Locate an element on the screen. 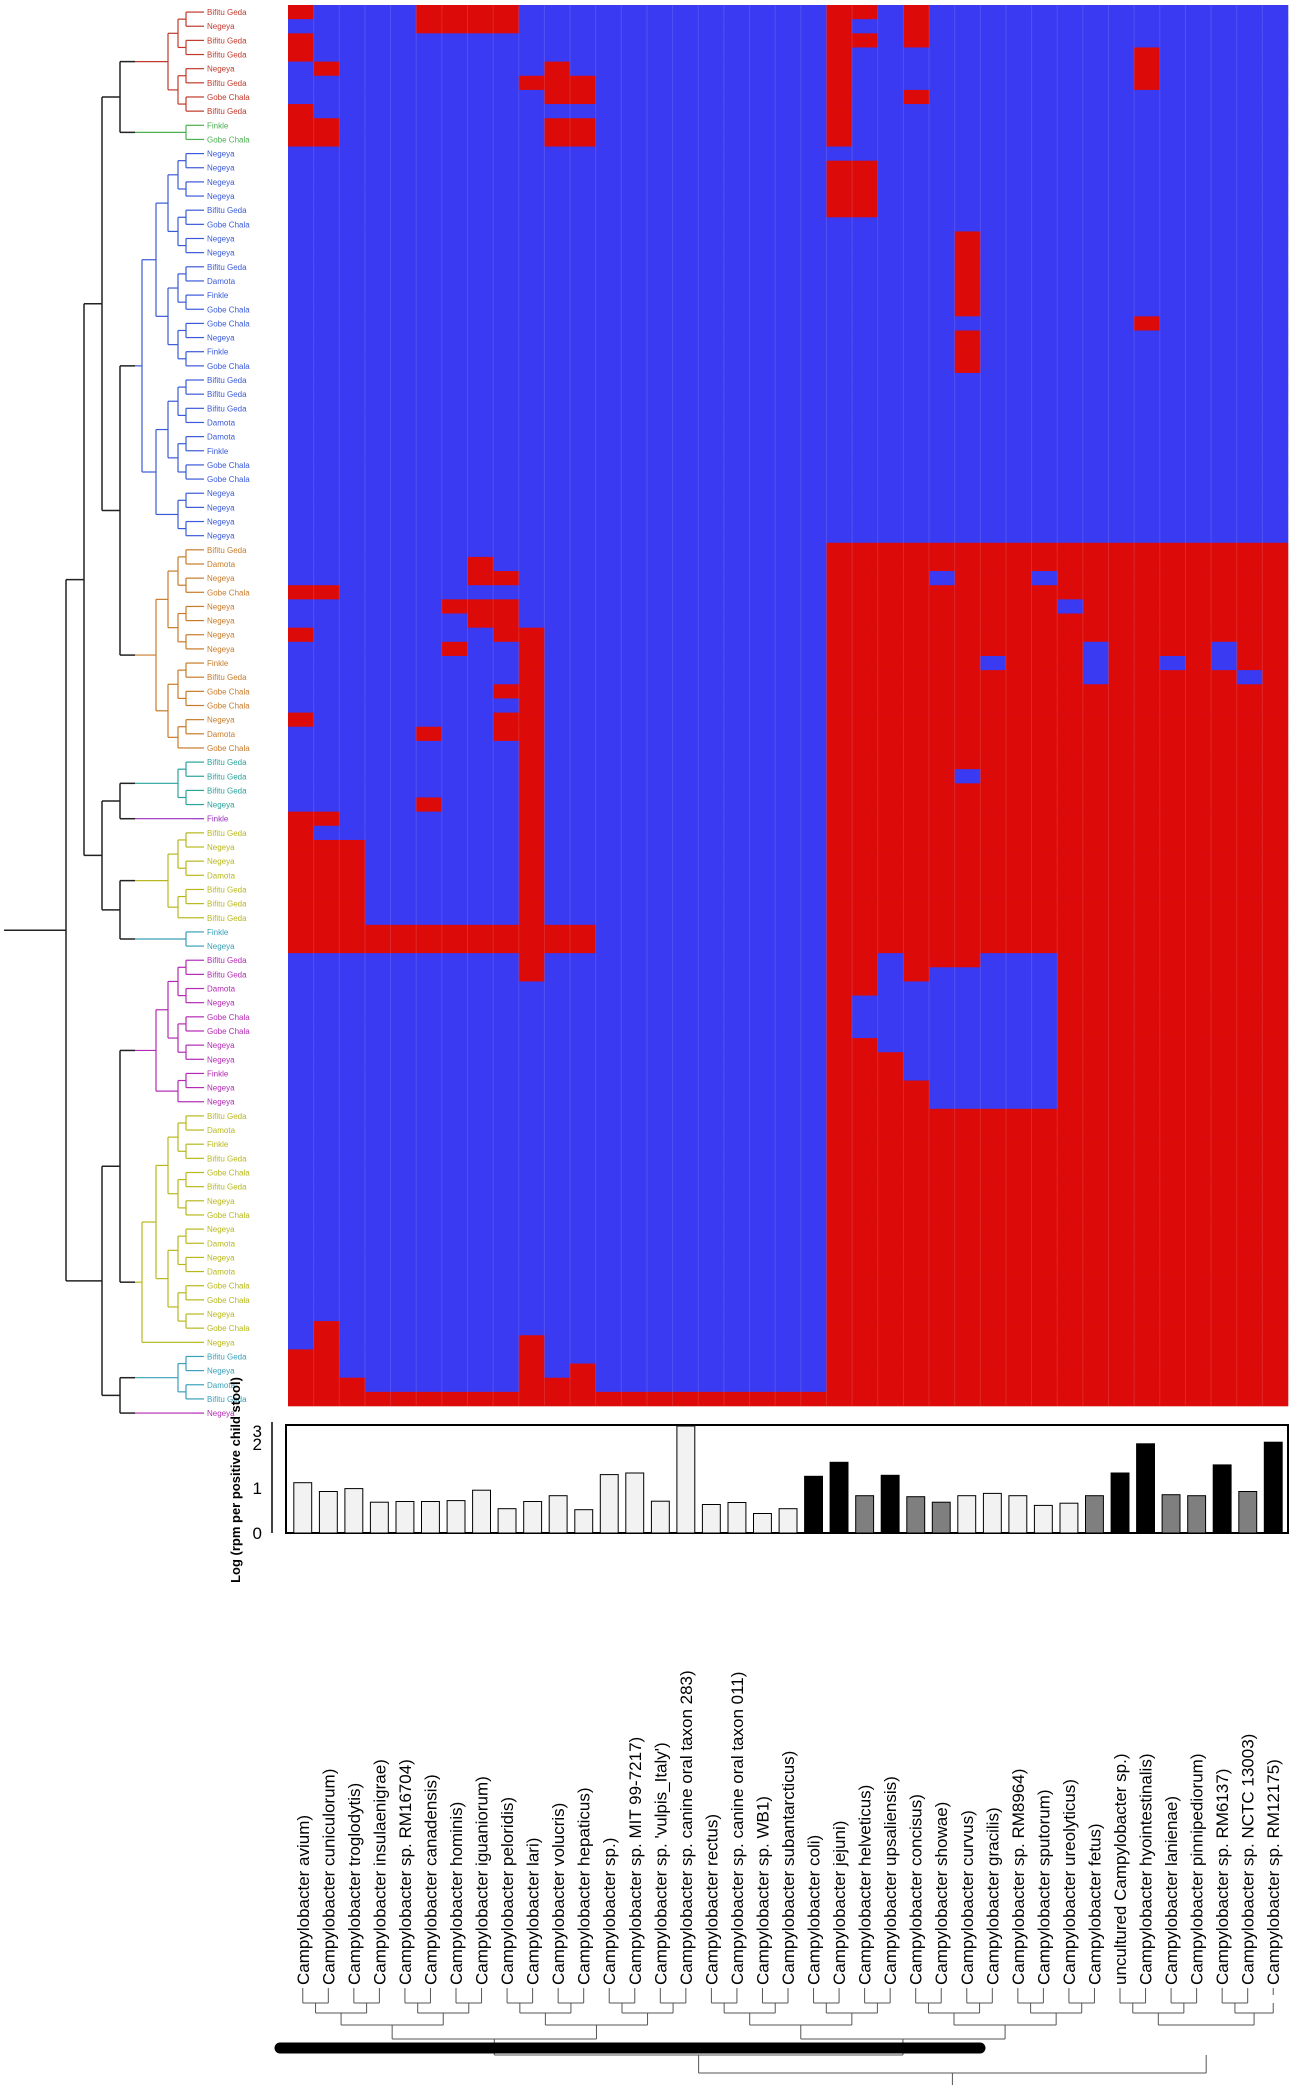 The image size is (1299, 2088). sample-label: Negeya is located at coordinates (221, 338).